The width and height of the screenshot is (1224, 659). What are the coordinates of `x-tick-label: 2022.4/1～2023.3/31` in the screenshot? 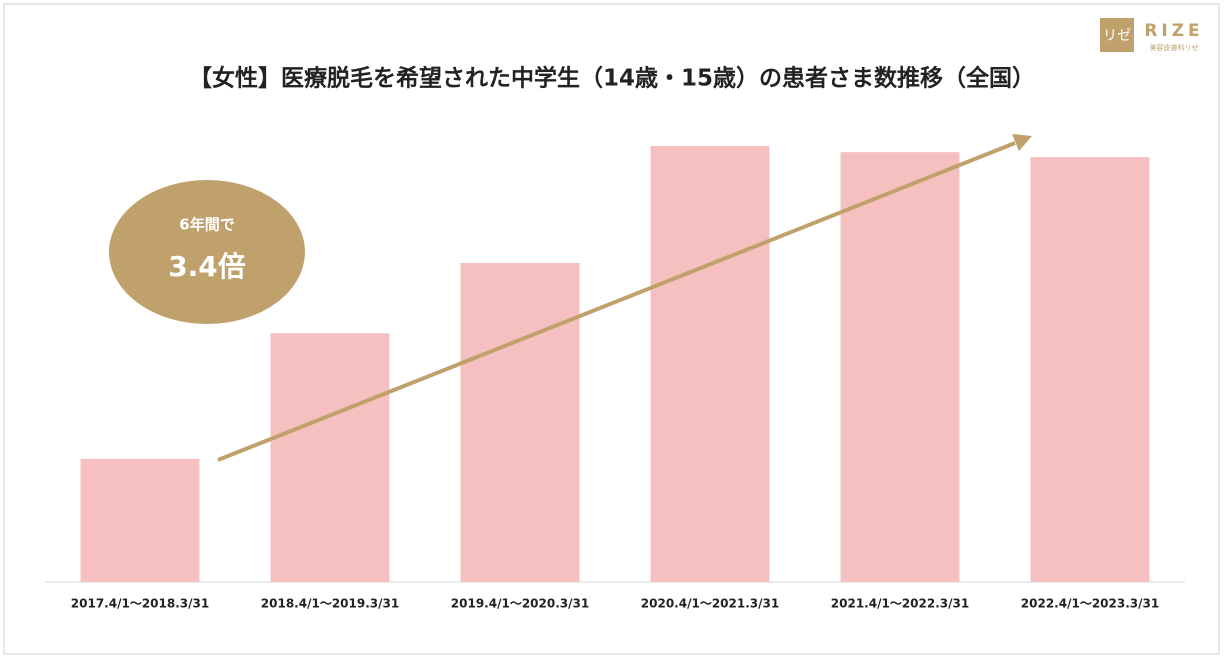 It's located at (1090, 604).